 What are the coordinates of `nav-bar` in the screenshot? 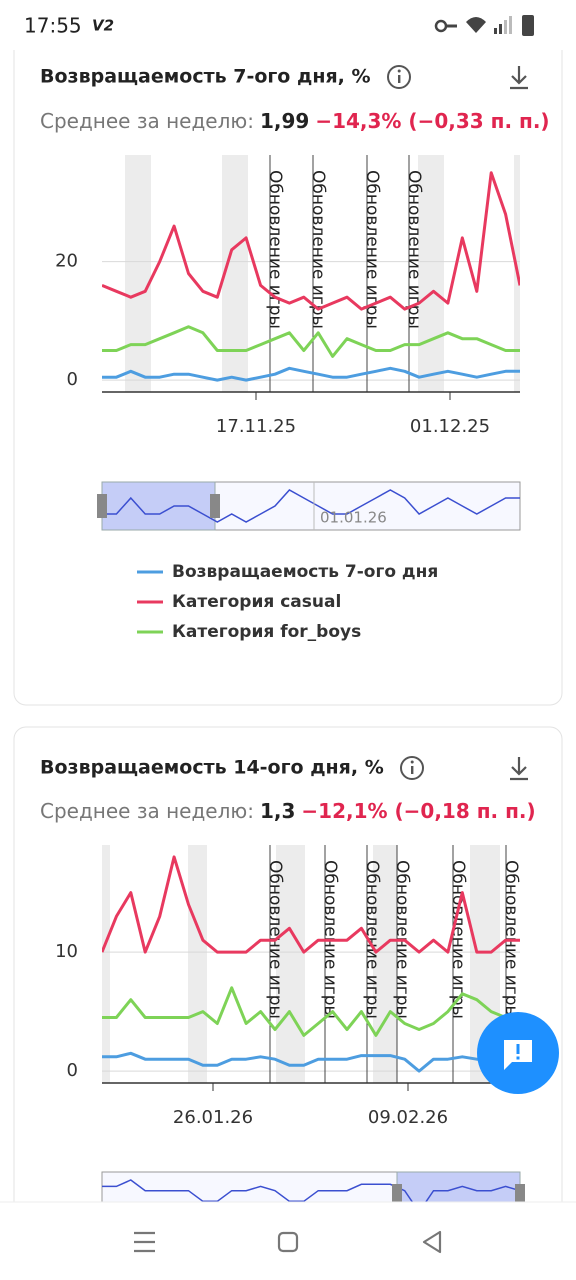 It's located at (288, 1241).